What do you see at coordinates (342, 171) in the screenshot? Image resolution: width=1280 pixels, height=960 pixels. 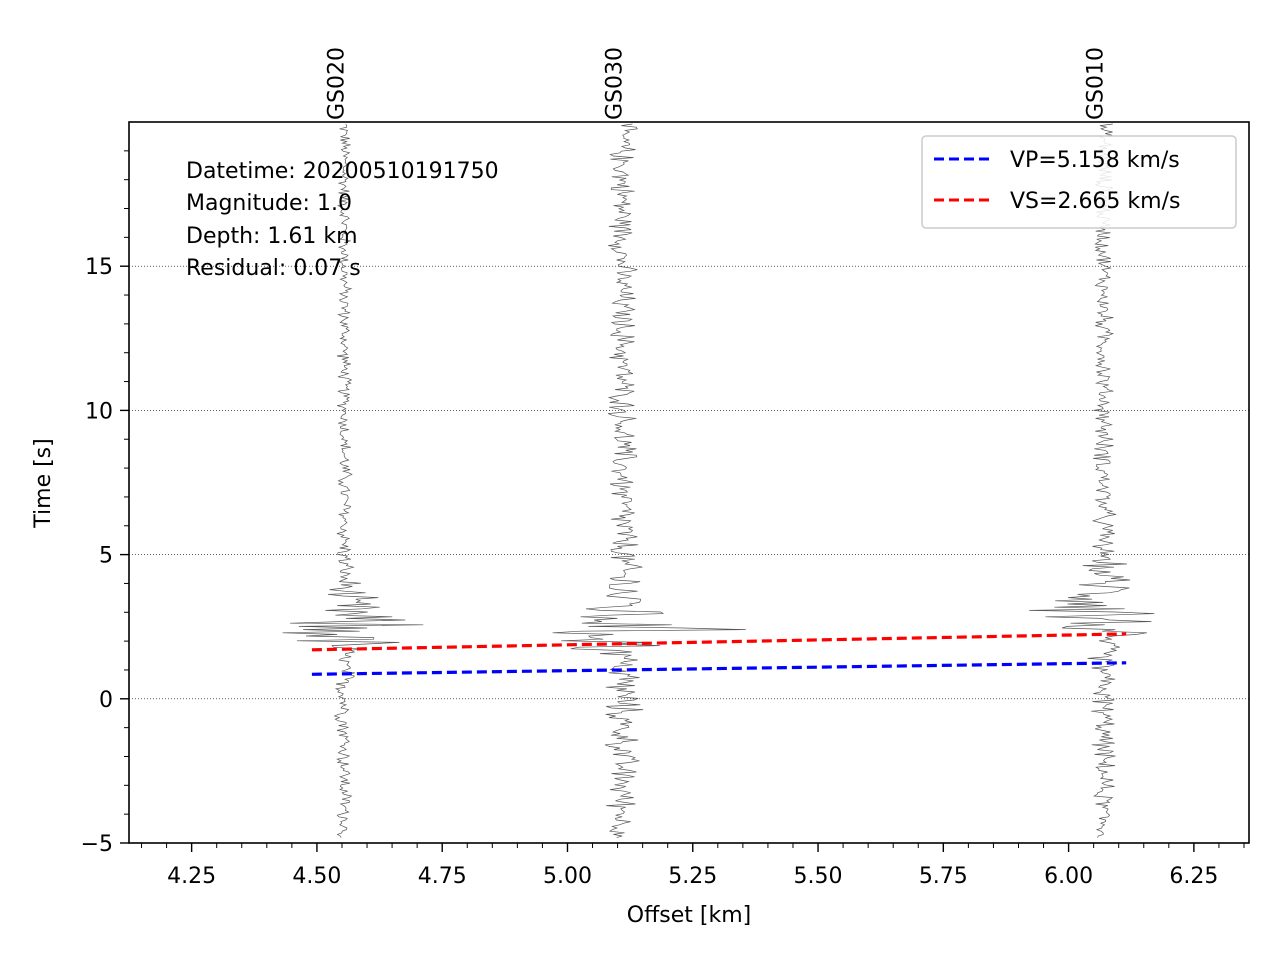 I see `datetime-annotation: Datetime: 20200510191750` at bounding box center [342, 171].